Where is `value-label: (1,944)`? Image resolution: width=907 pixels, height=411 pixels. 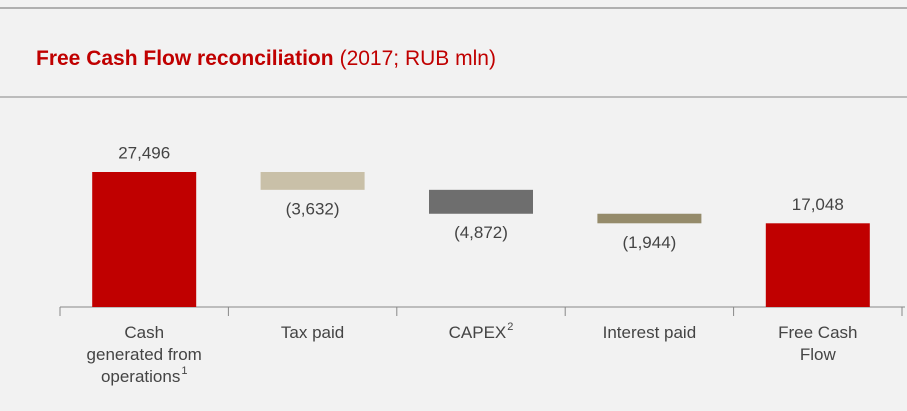 value-label: (1,944) is located at coordinates (649, 242).